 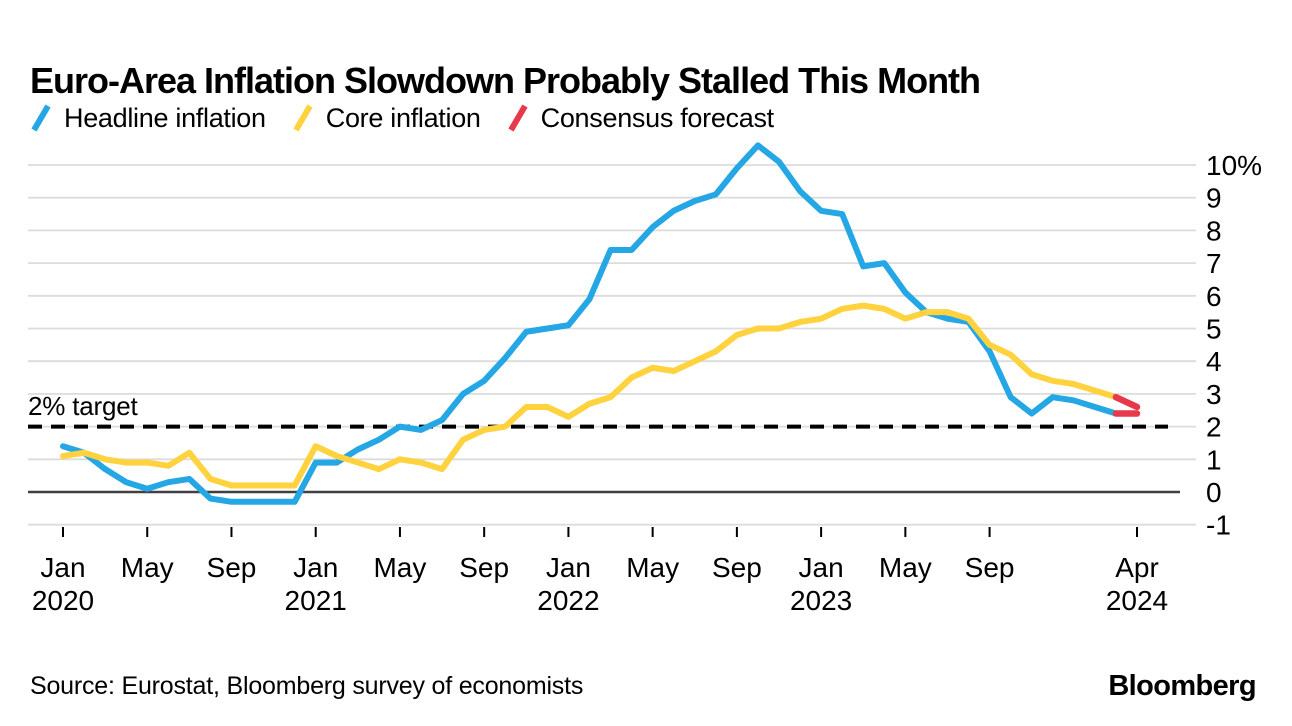 I want to click on svg-text: Apr, so click(x=1137, y=567).